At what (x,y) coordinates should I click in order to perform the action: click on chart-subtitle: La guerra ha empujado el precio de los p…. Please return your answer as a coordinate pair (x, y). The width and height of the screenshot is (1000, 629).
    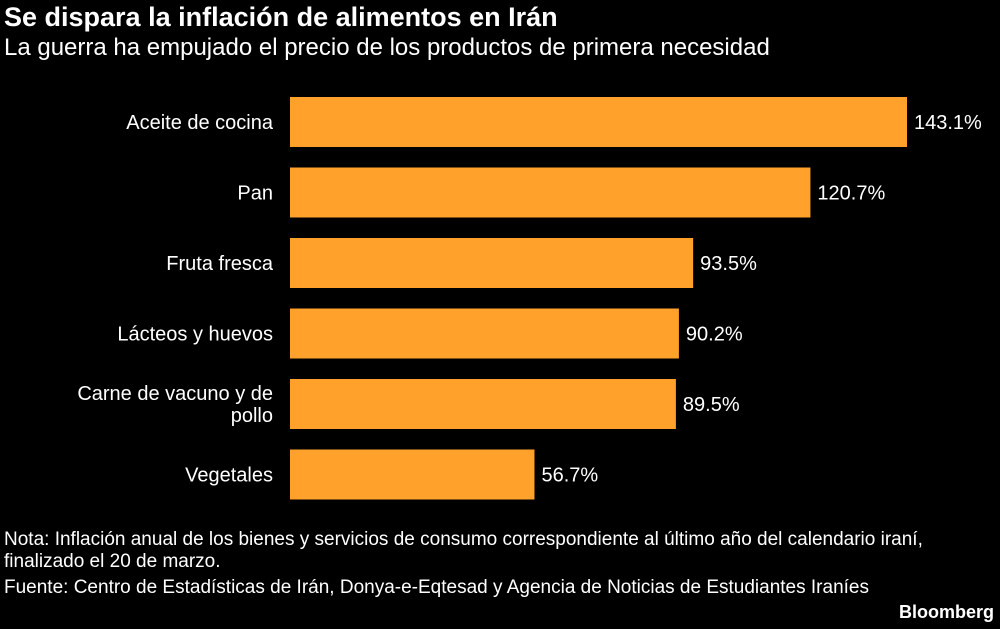
    Looking at the image, I should click on (387, 47).